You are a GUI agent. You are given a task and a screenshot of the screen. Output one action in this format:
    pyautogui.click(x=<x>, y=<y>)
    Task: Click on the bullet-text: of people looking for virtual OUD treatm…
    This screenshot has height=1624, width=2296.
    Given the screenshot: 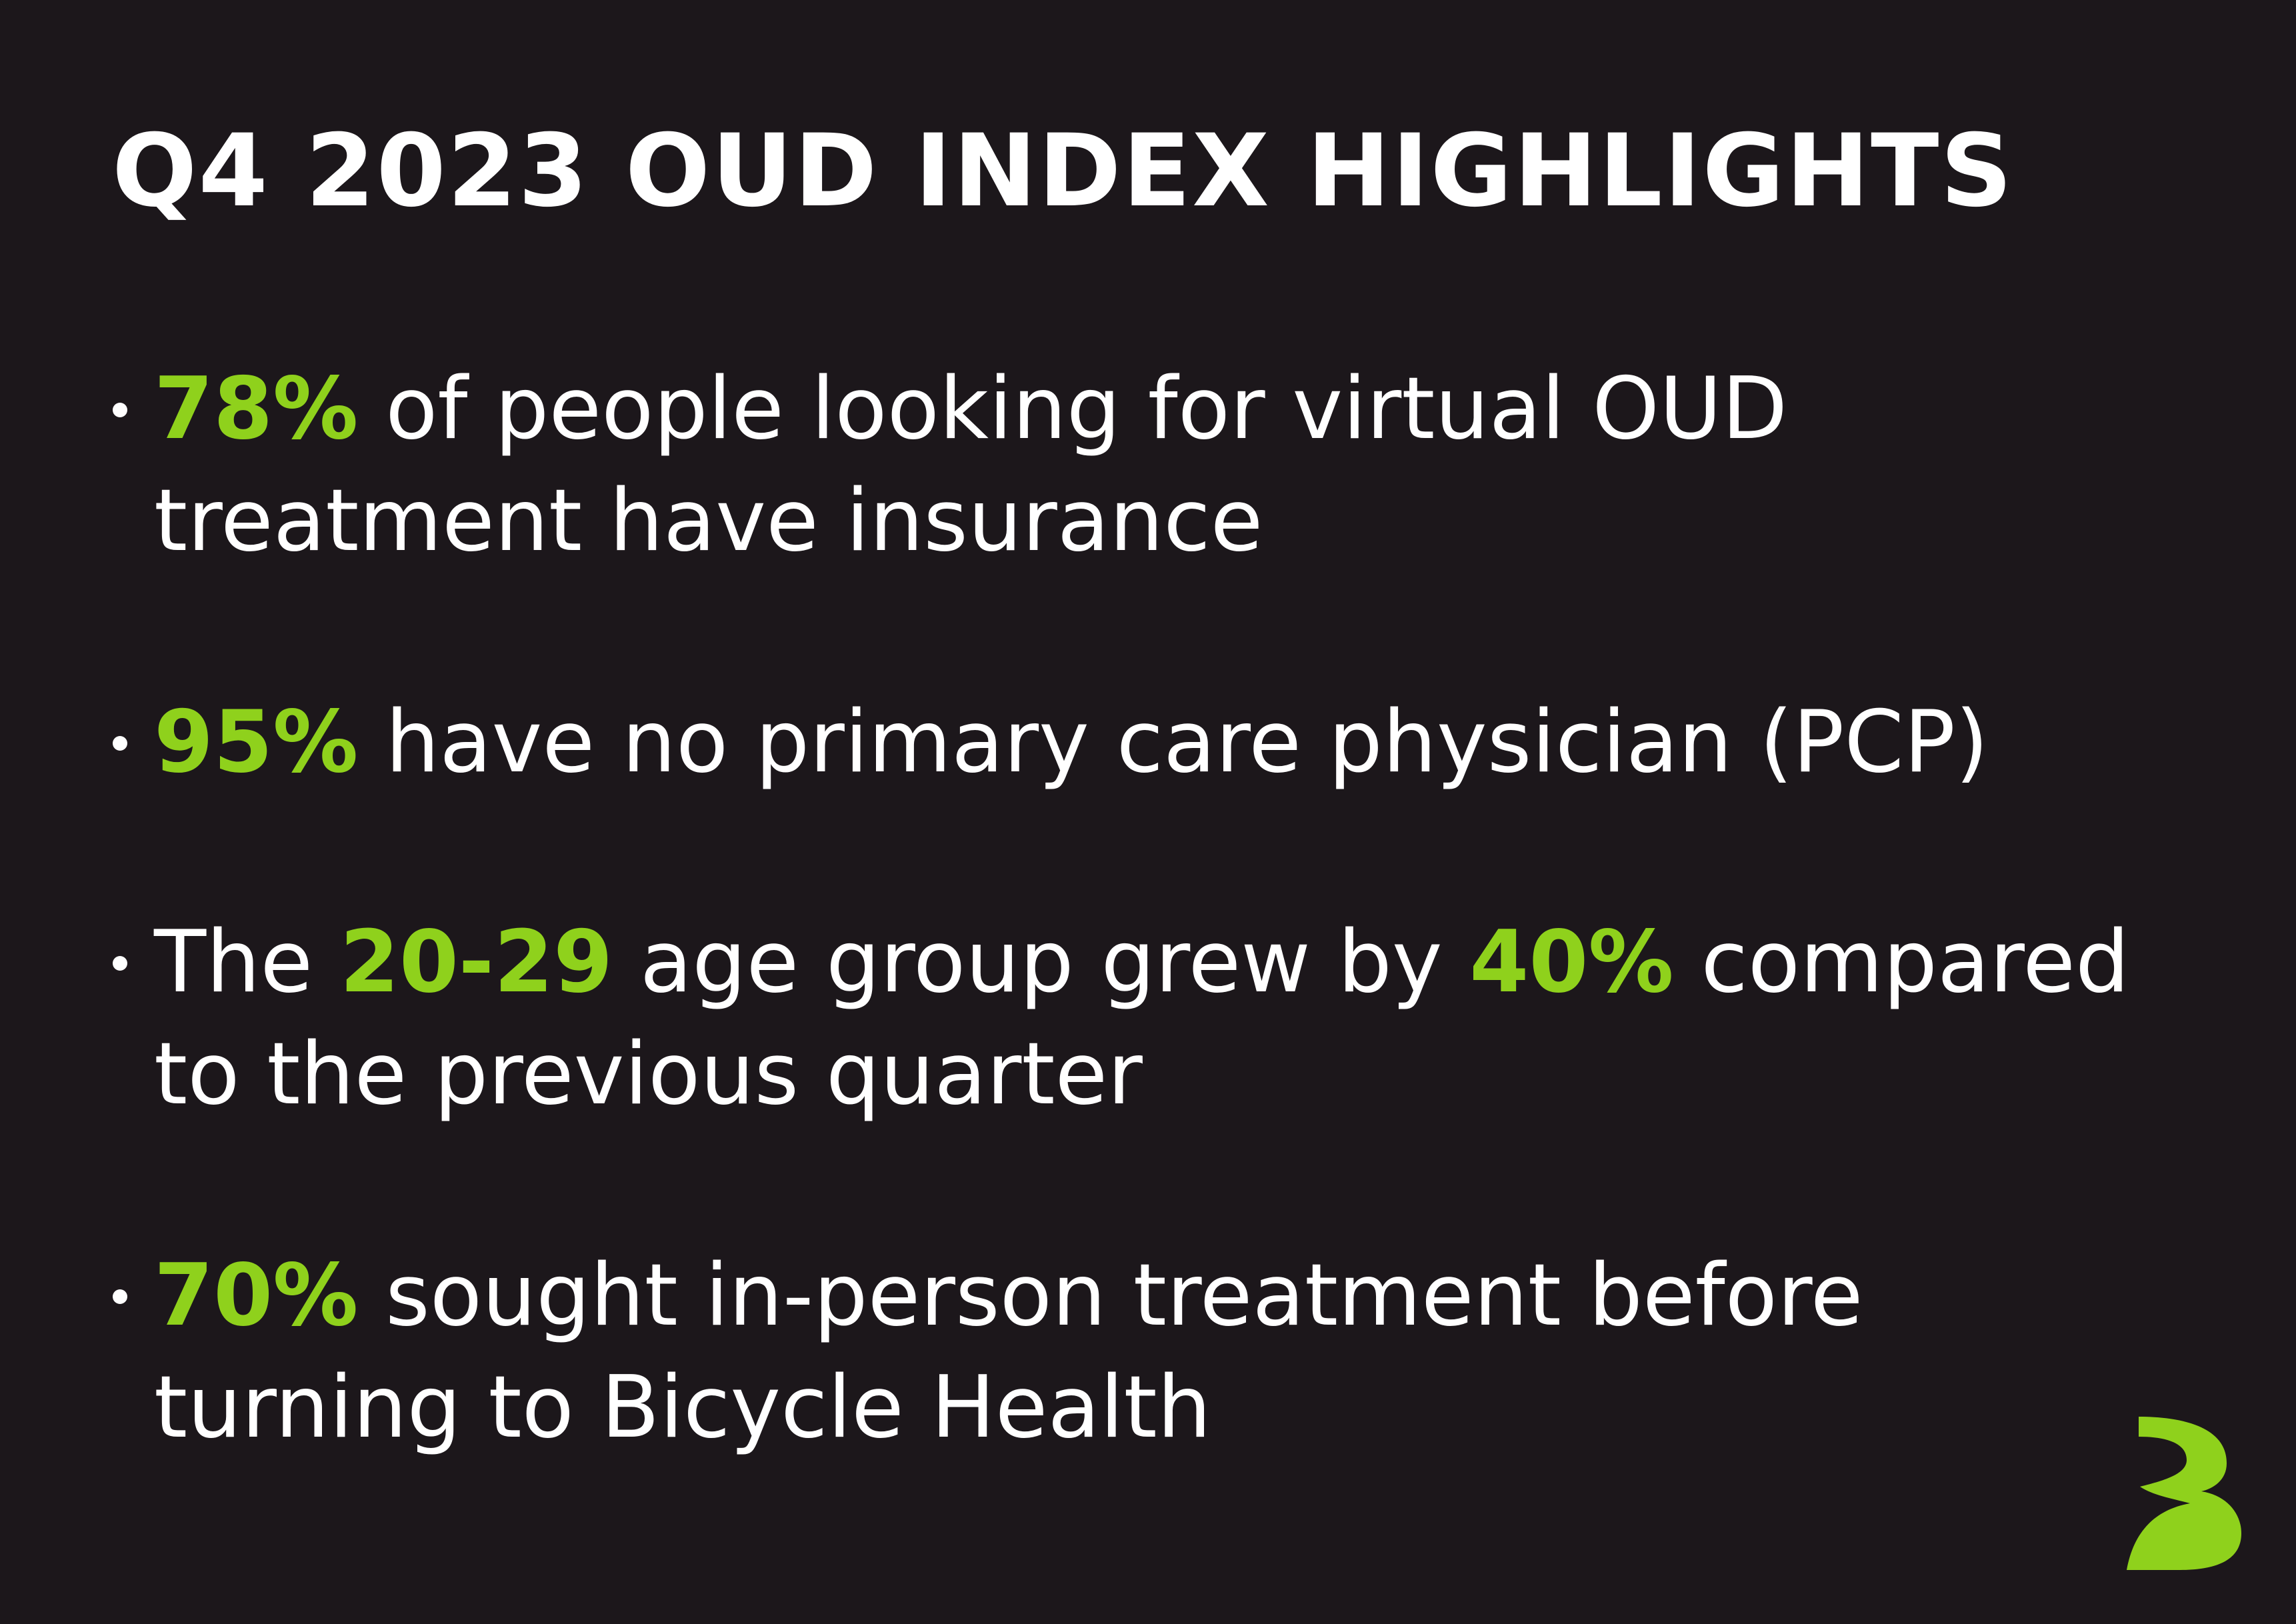 What is the action you would take?
    pyautogui.click(x=984, y=465)
    